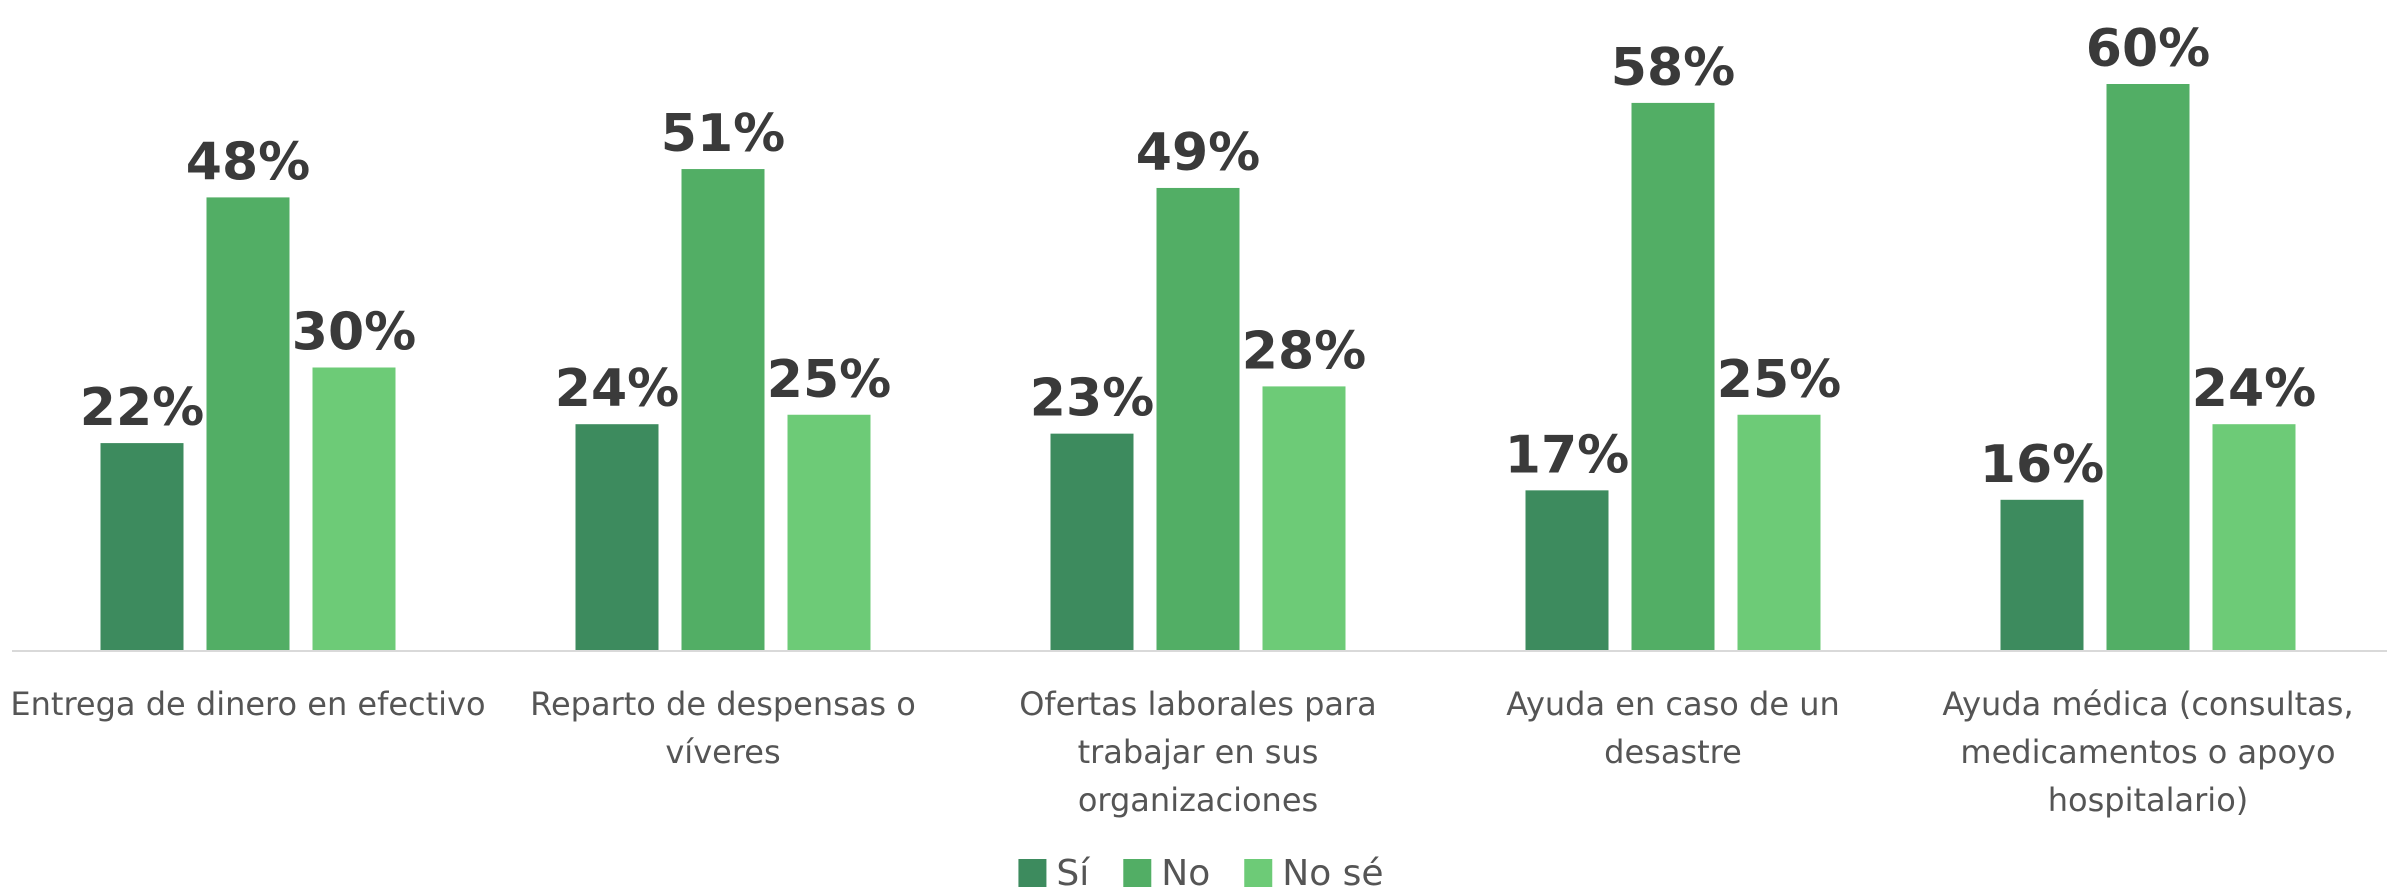 The width and height of the screenshot is (2402, 887). I want to click on legend-label: No sé, so click(1332, 870).